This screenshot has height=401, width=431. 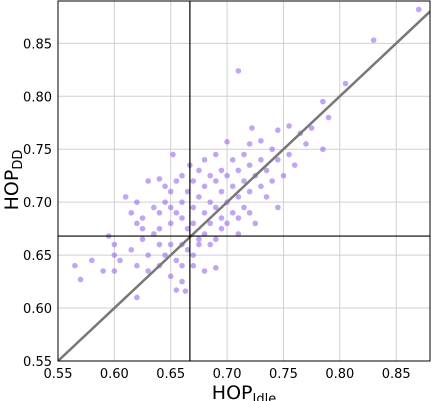 I want to click on x-tick-label: 0.60, so click(x=114, y=374).